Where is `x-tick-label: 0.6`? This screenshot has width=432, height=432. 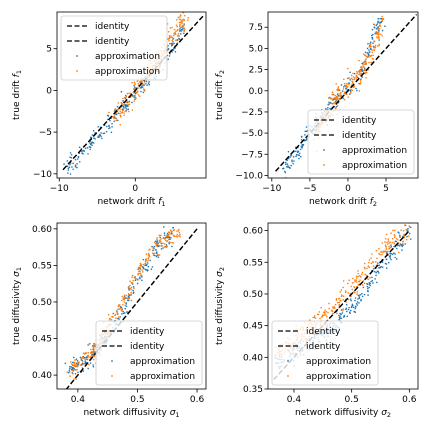 x-tick-label: 0.6 is located at coordinates (197, 400).